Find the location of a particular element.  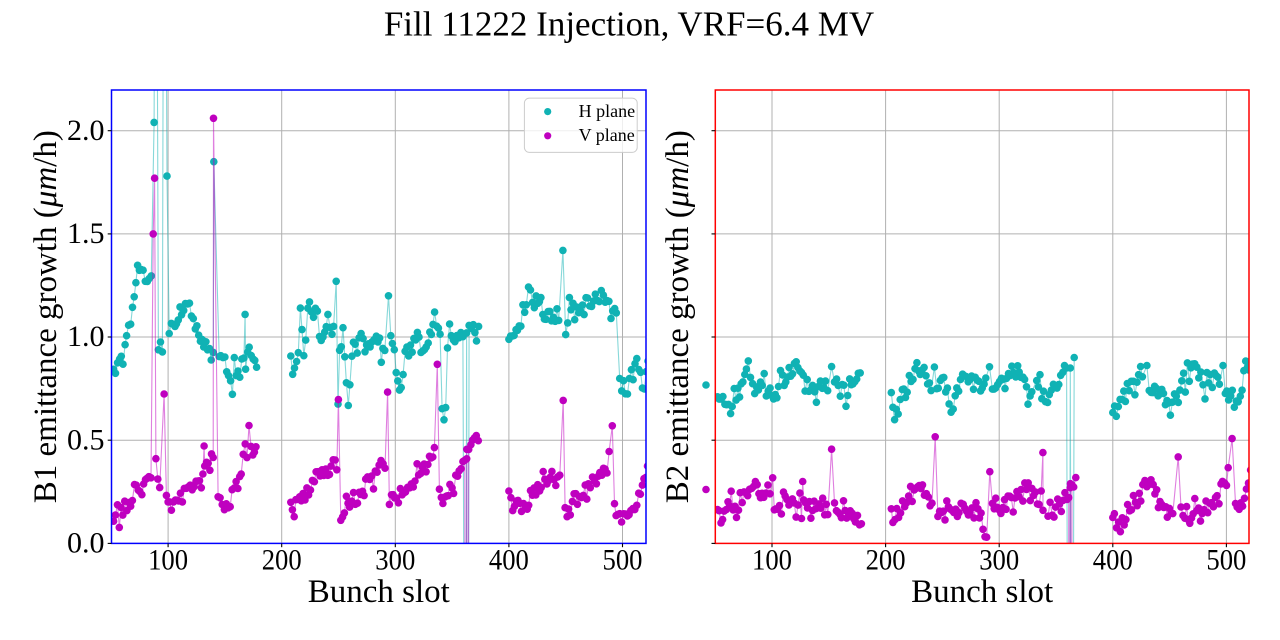

svg-text: 2.0 is located at coordinates (86, 130).